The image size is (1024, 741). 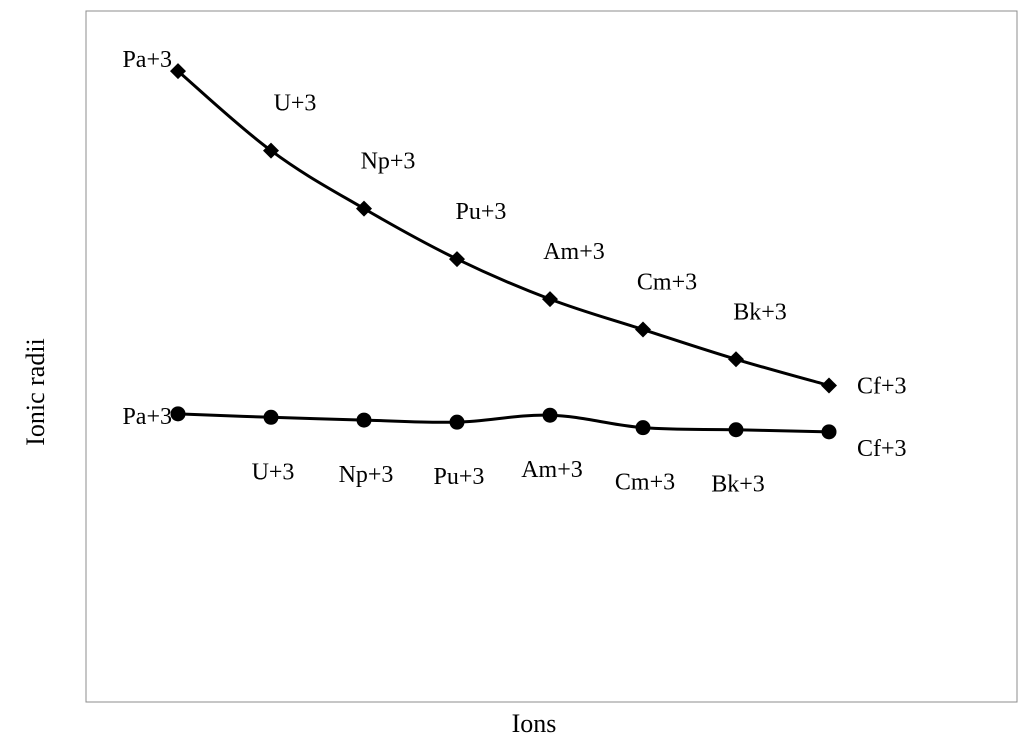 What do you see at coordinates (35, 392) in the screenshot?
I see `y-axis-title: Ionic radii` at bounding box center [35, 392].